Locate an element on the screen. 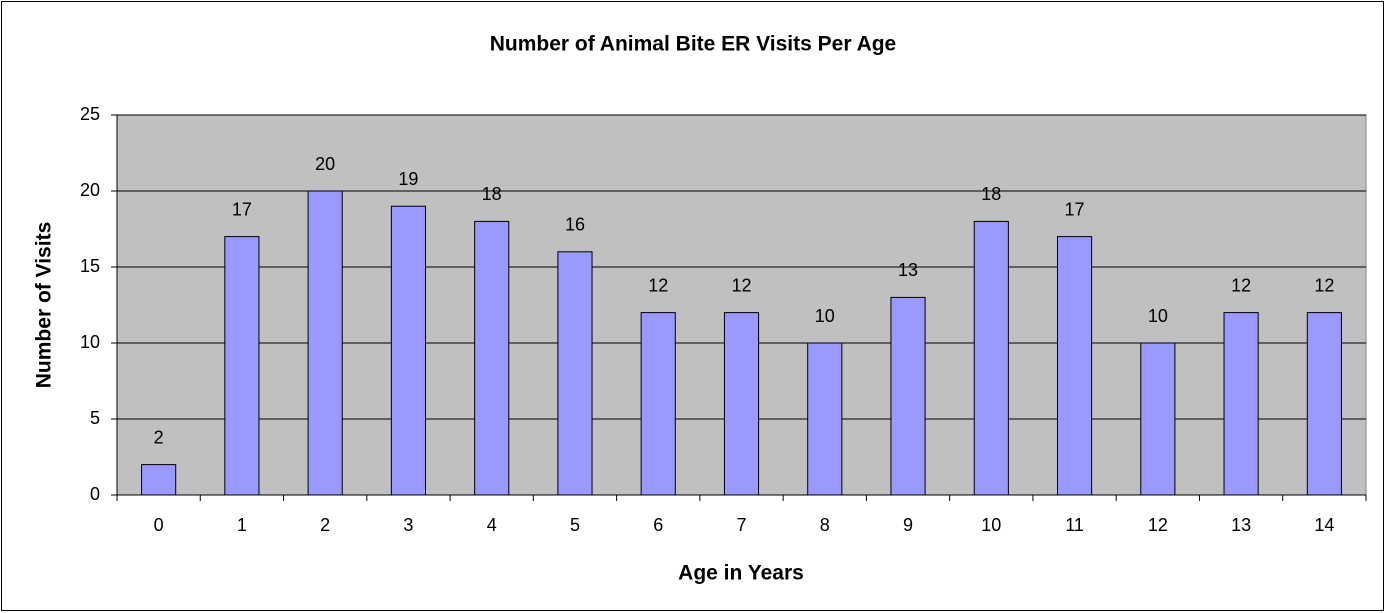 This screenshot has height=613, width=1386. y-tick-label: 20 is located at coordinates (90, 190).